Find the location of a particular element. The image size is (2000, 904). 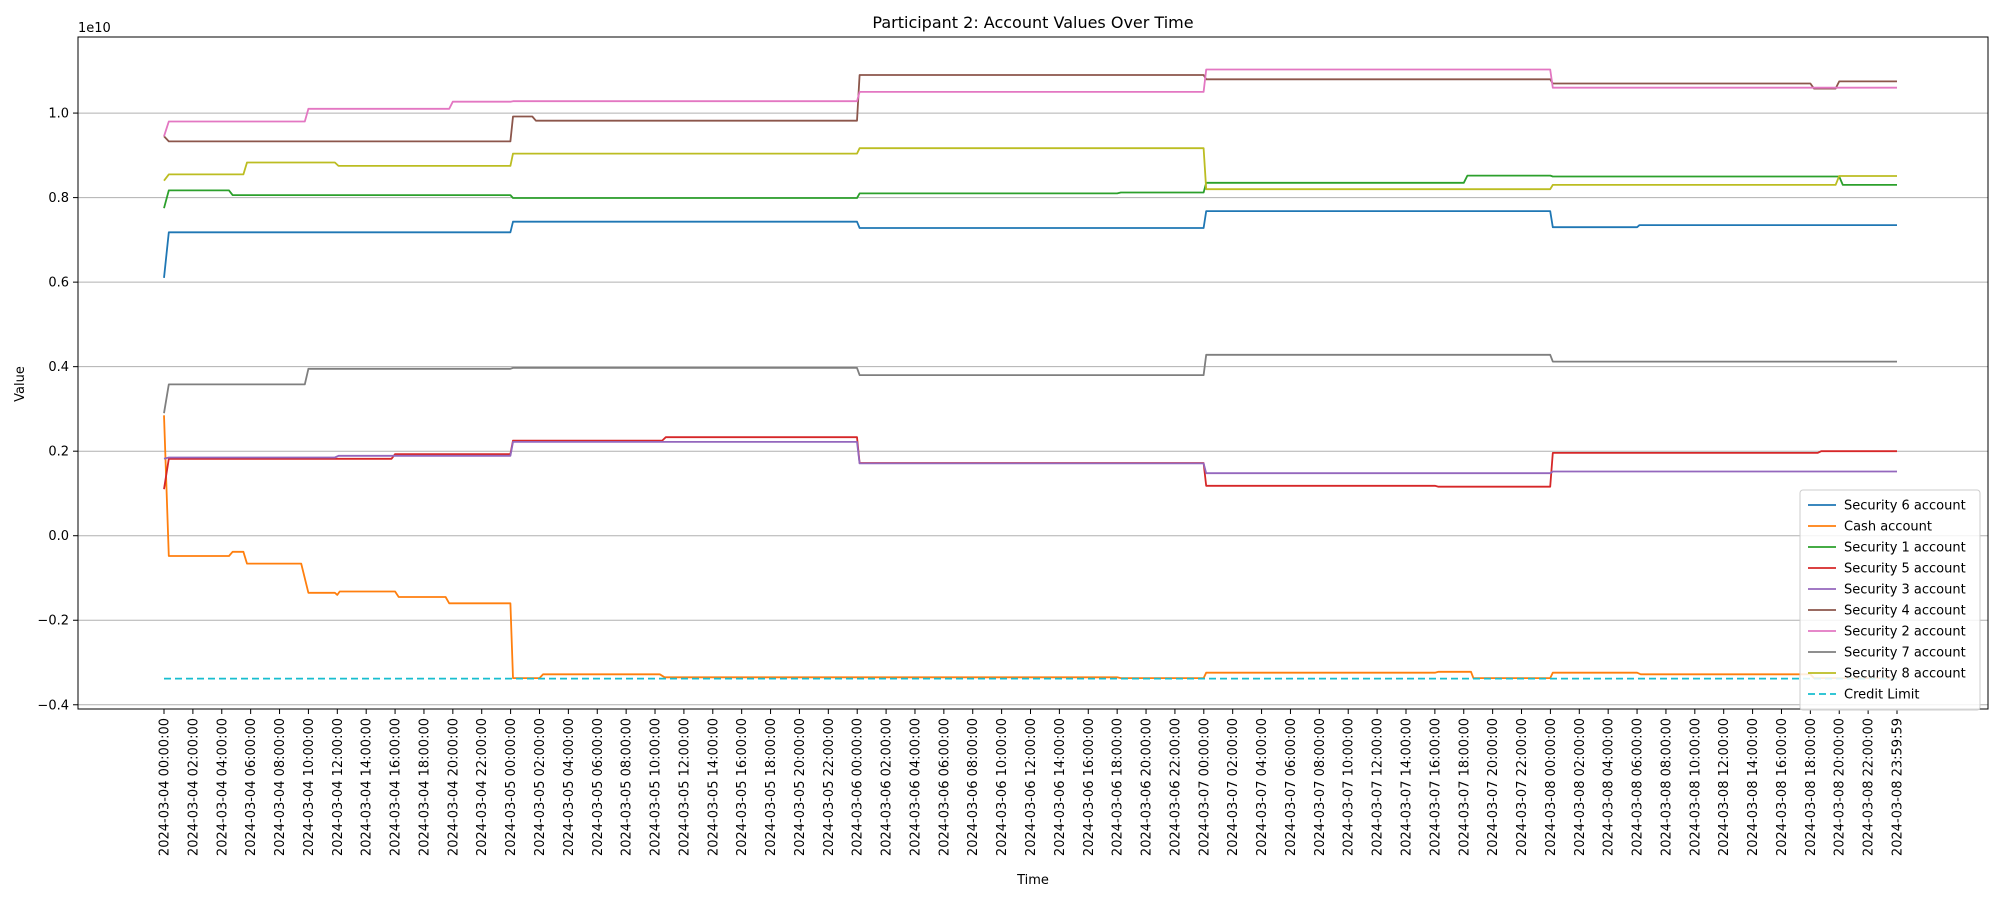

x-tick-label: 2024-03-06 20:00:00 is located at coordinates (1147, 787).